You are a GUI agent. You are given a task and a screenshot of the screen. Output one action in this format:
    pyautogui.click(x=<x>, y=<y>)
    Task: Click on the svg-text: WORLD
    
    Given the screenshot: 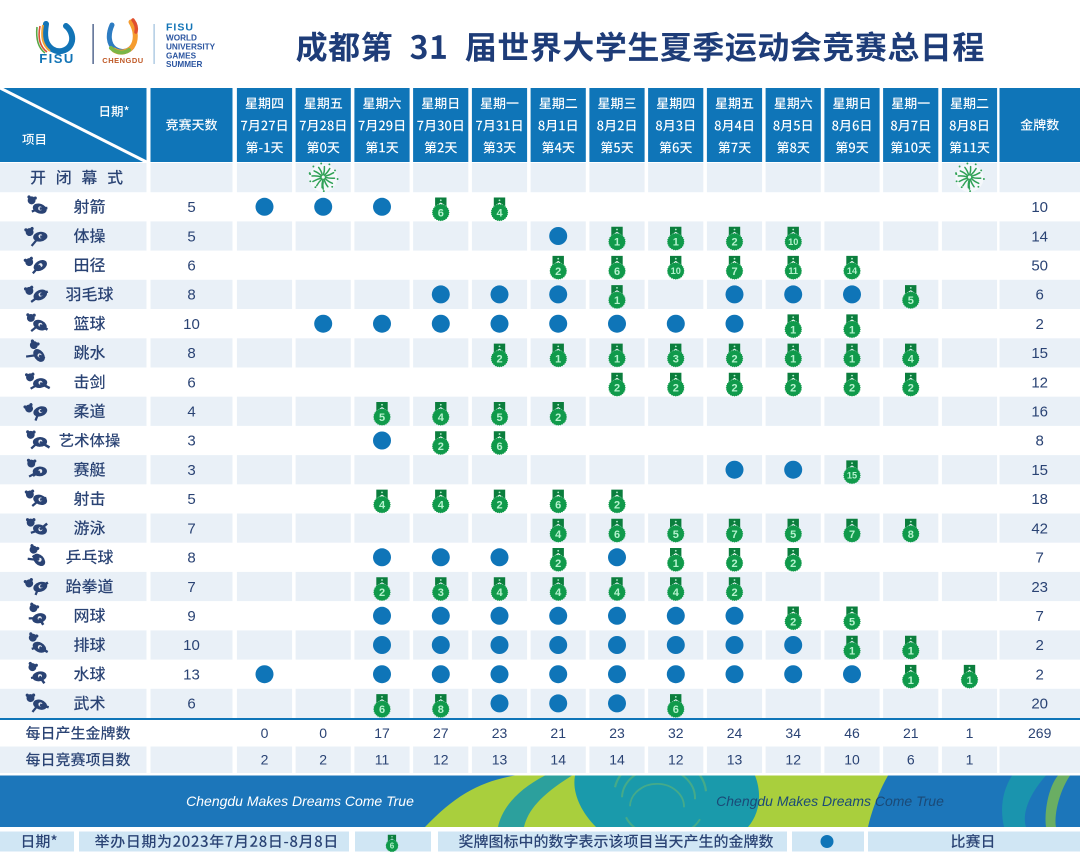 What is the action you would take?
    pyautogui.click(x=181, y=38)
    